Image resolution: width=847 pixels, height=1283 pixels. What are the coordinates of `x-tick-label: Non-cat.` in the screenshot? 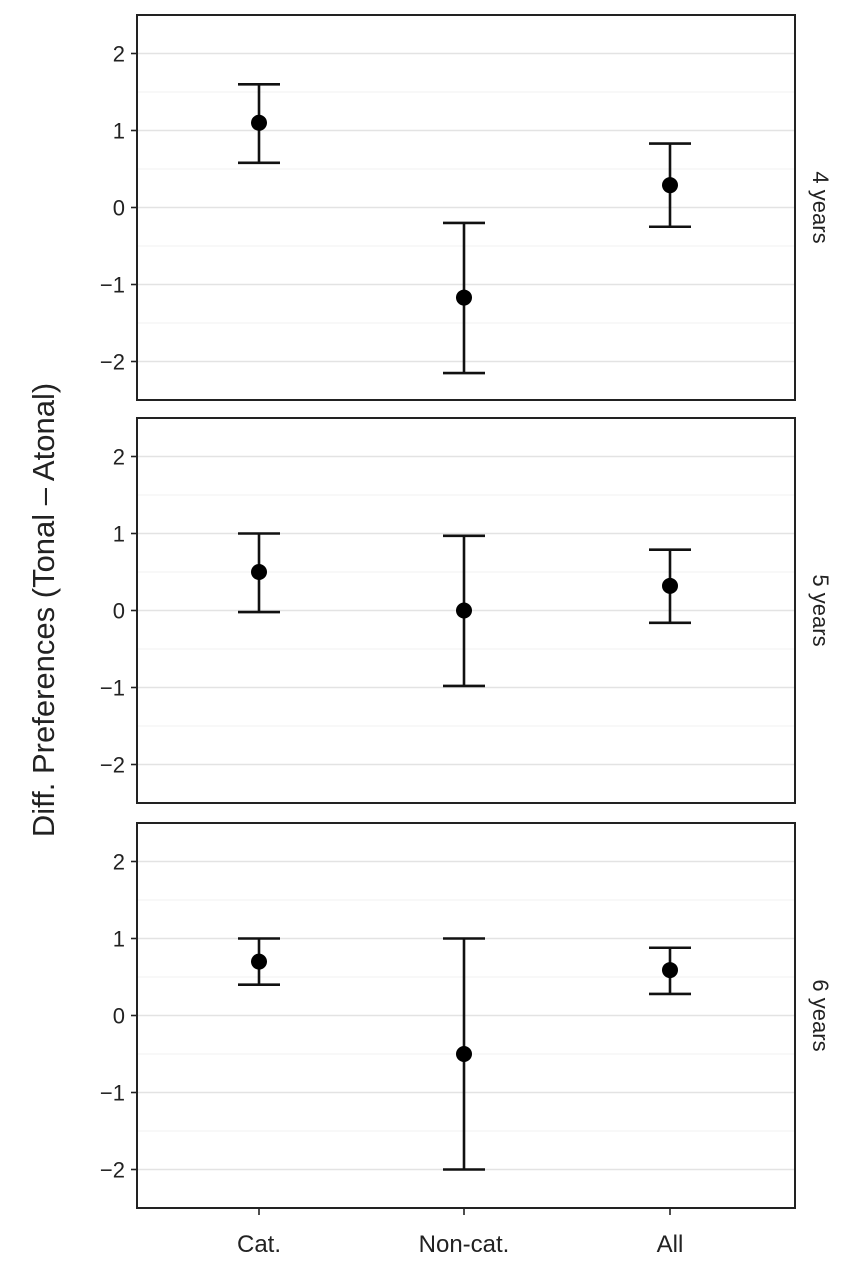 It's located at (464, 1244).